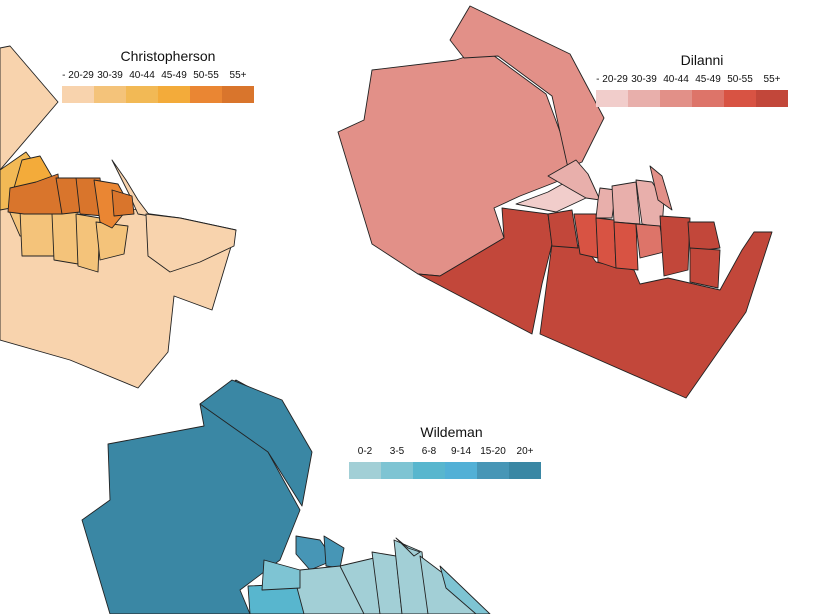 This screenshot has width=819, height=614. I want to click on legend-bin-label: 6-8, so click(429, 451).